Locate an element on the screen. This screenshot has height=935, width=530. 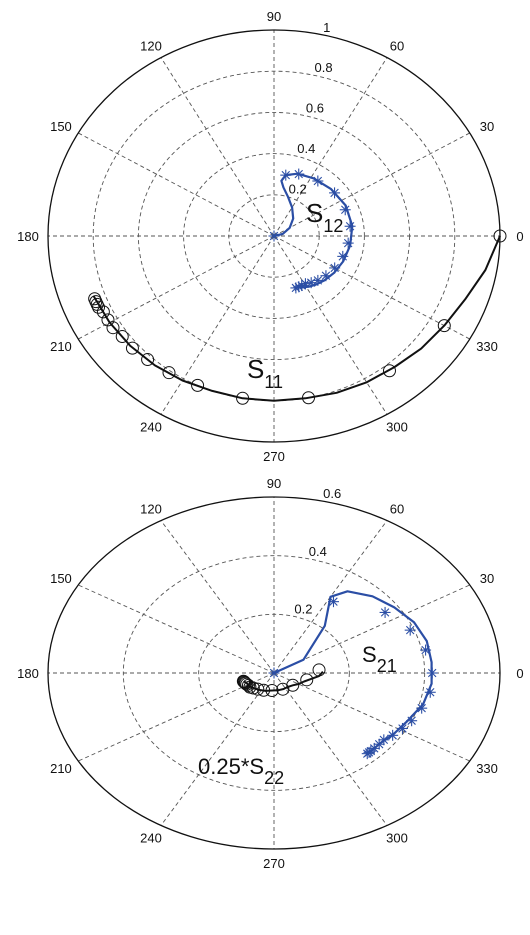
radial-tick-label: 0.8 is located at coordinates (323, 67).